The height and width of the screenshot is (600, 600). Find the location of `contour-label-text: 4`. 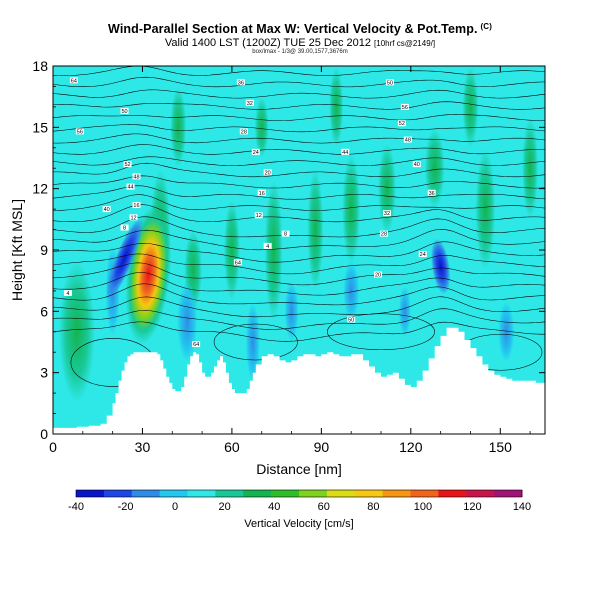

contour-label-text: 4 is located at coordinates (267, 247).